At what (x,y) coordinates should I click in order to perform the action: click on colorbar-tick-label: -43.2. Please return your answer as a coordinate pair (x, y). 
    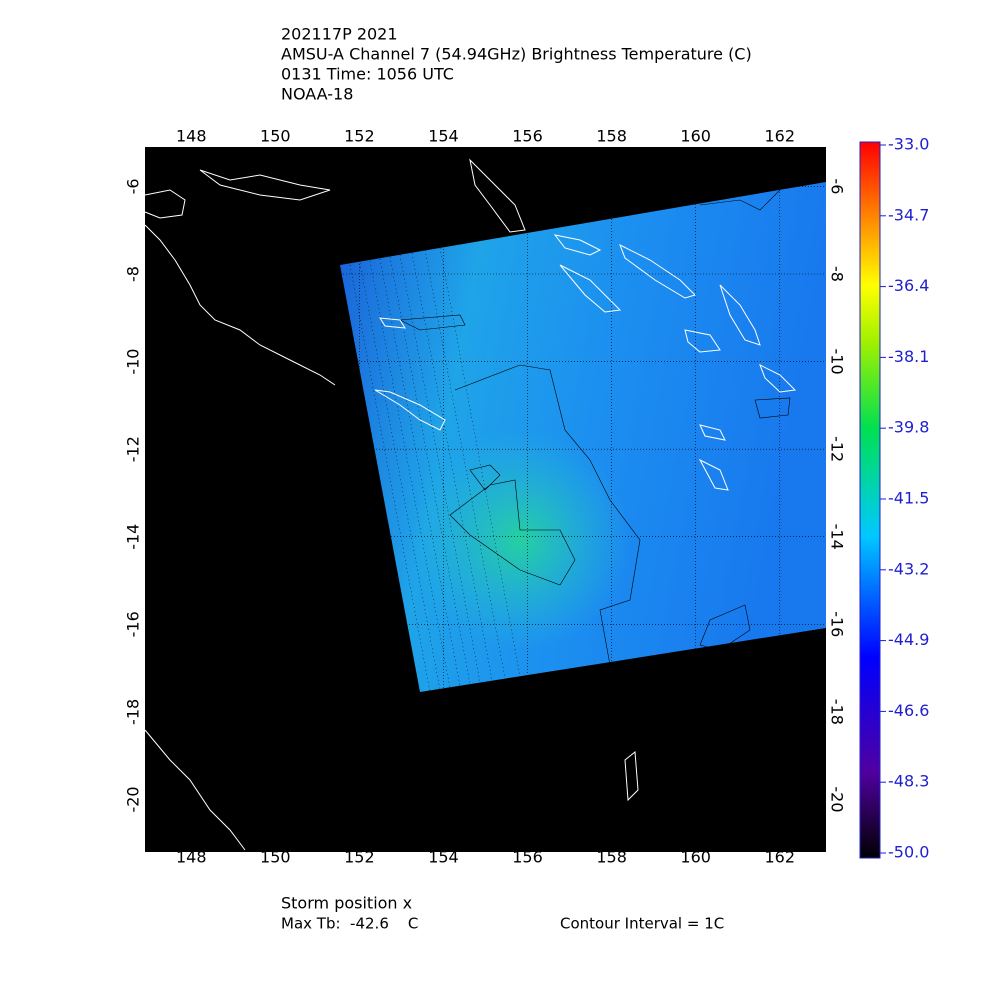
    Looking at the image, I should click on (908, 568).